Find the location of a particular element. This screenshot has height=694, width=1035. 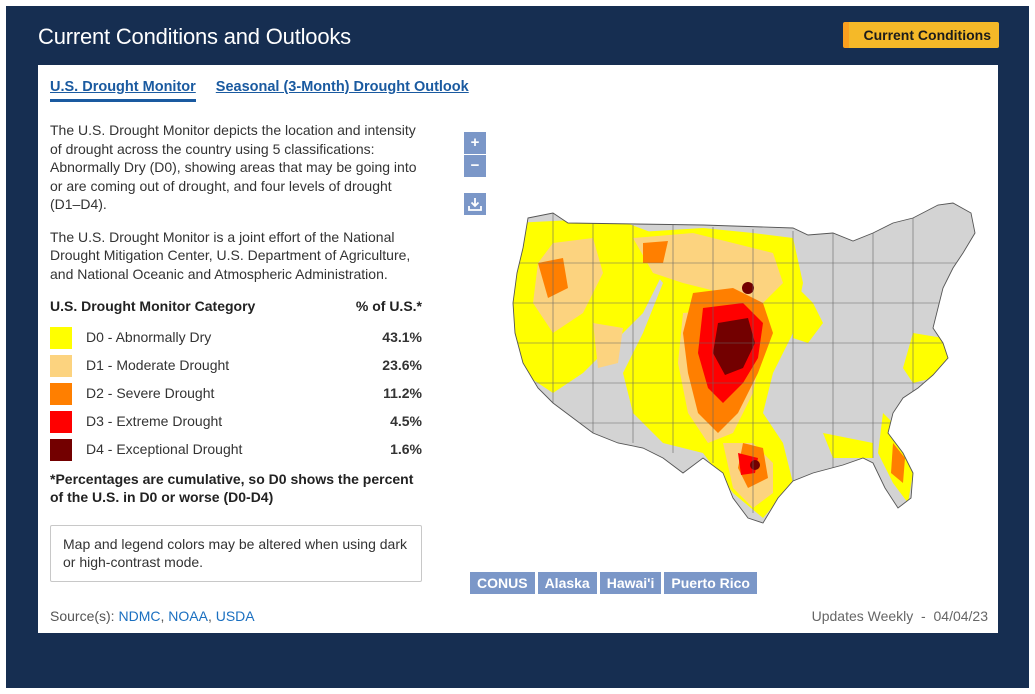

page-title: Current Conditions and Outlooks is located at coordinates (194, 36).